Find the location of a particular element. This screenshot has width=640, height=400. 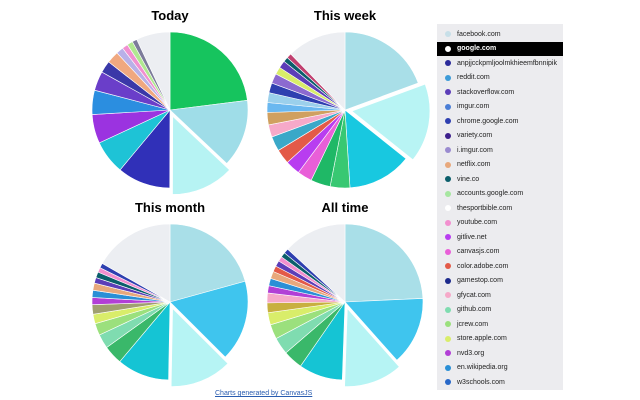

legend-label: vine.co is located at coordinates (468, 179).